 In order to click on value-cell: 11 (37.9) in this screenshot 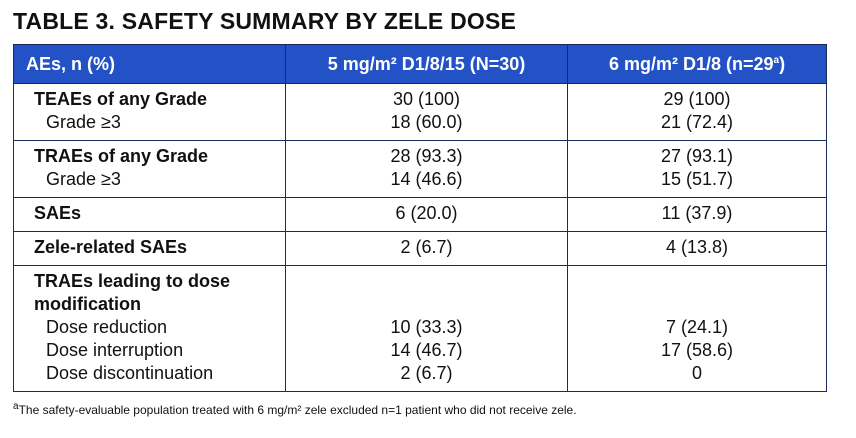, I will do `click(697, 214)`.